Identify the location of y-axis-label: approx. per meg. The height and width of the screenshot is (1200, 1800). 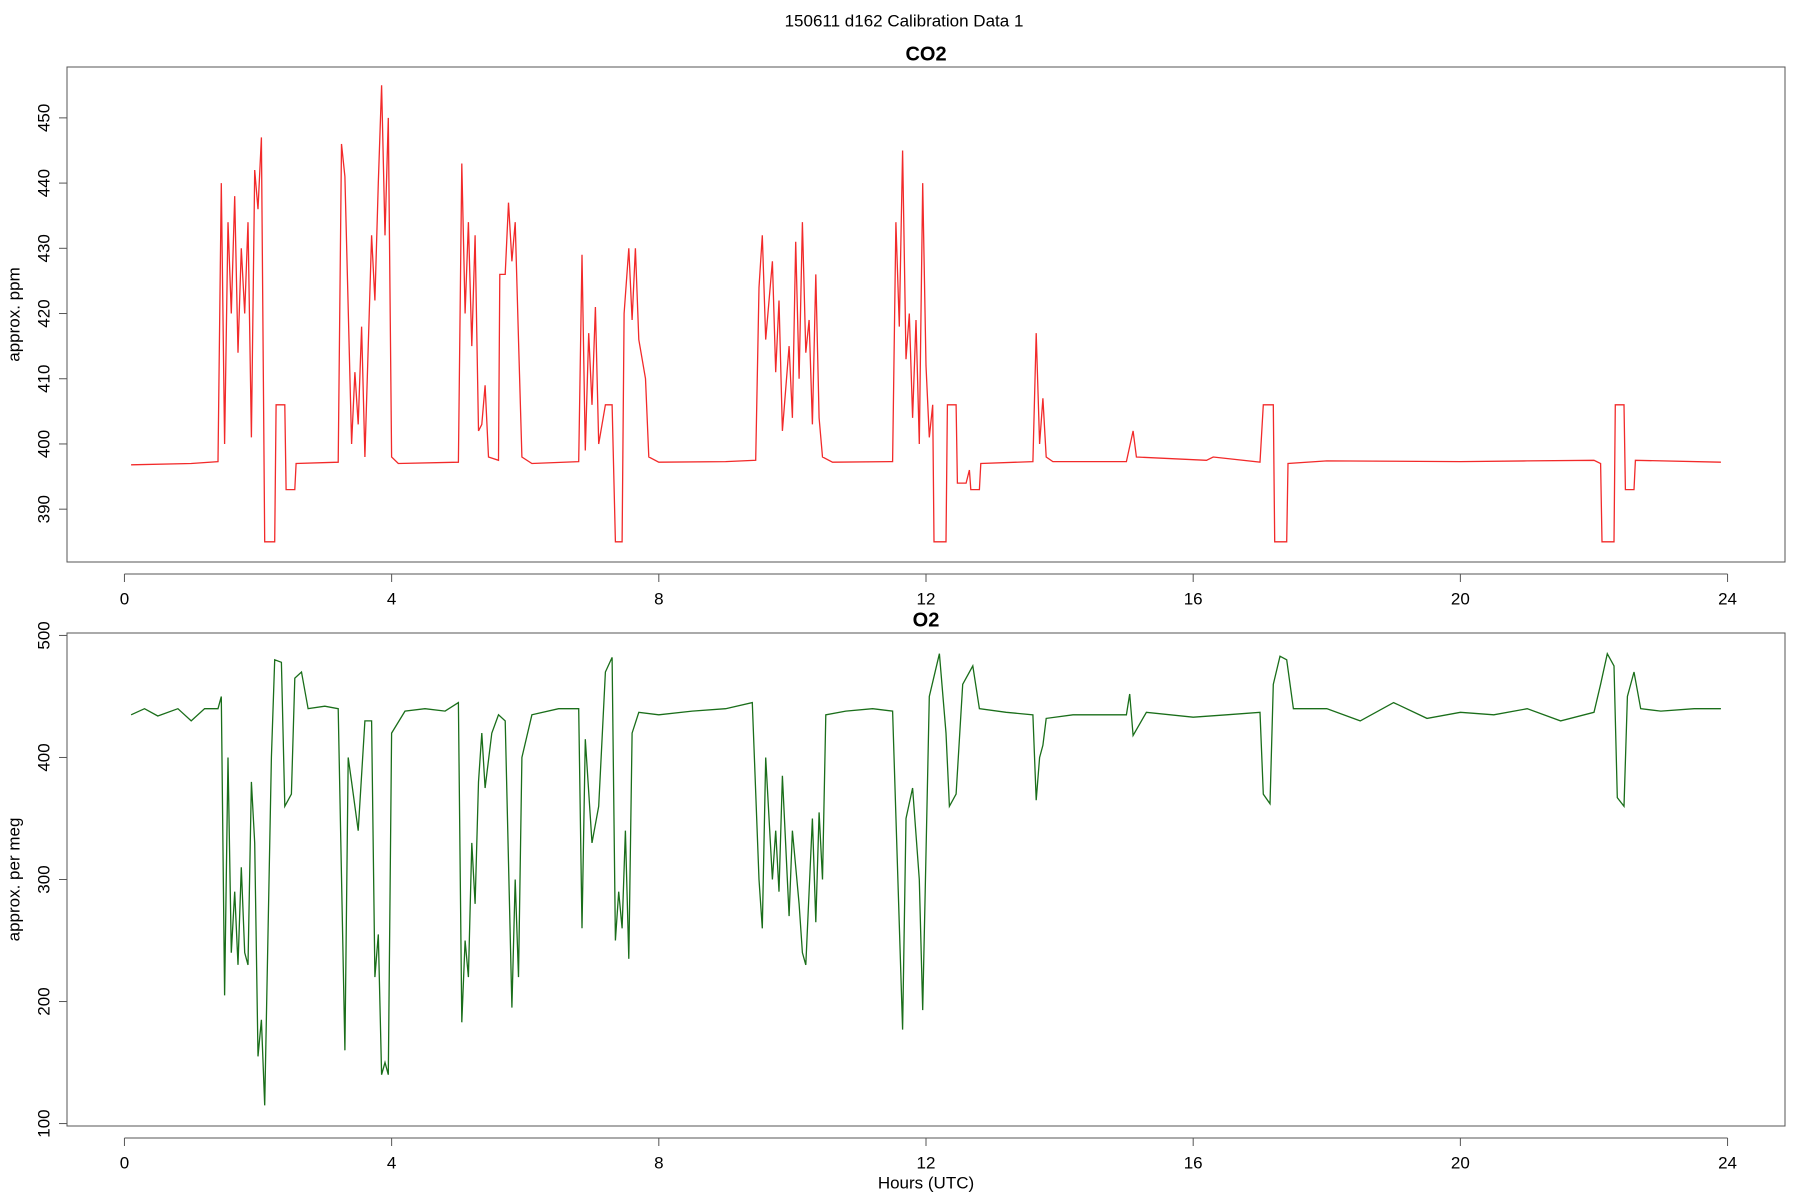
(13, 880).